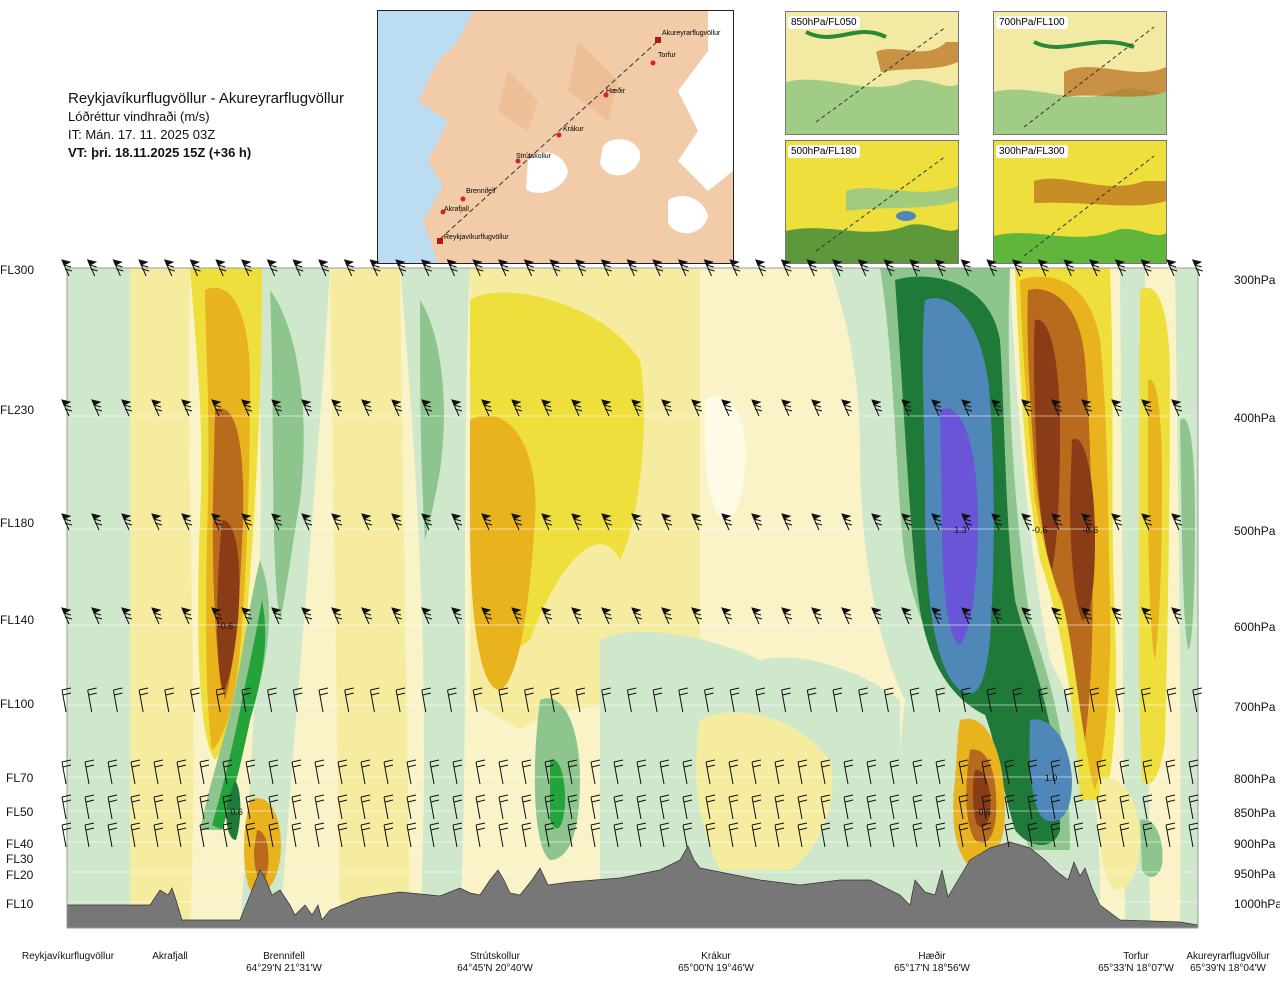  Describe the element at coordinates (1255, 418) in the screenshot. I see `y-right-tick-400: 400hPa` at that location.